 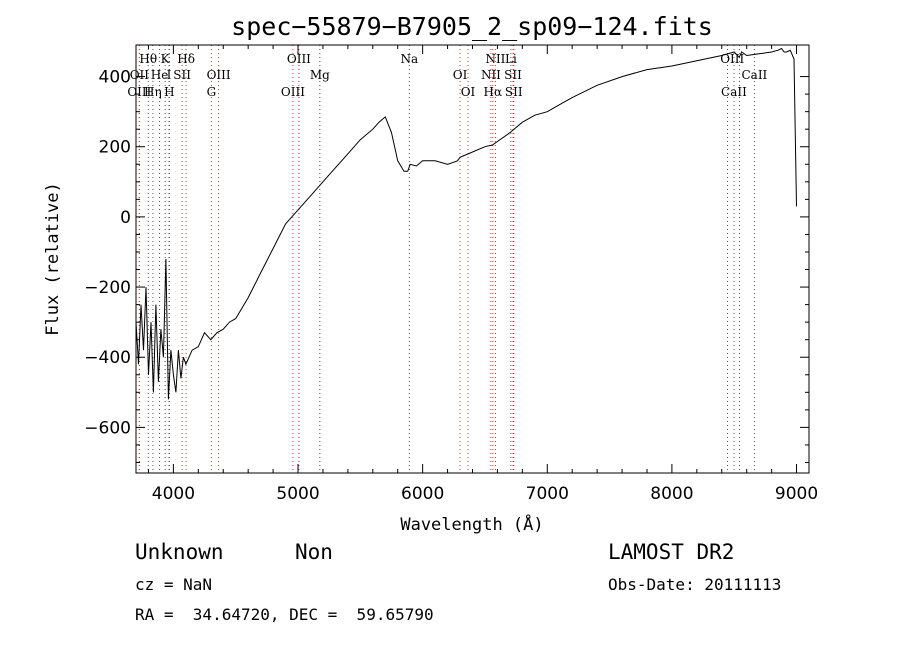 What do you see at coordinates (115, 78) in the screenshot?
I see `y-tick-label: 400` at bounding box center [115, 78].